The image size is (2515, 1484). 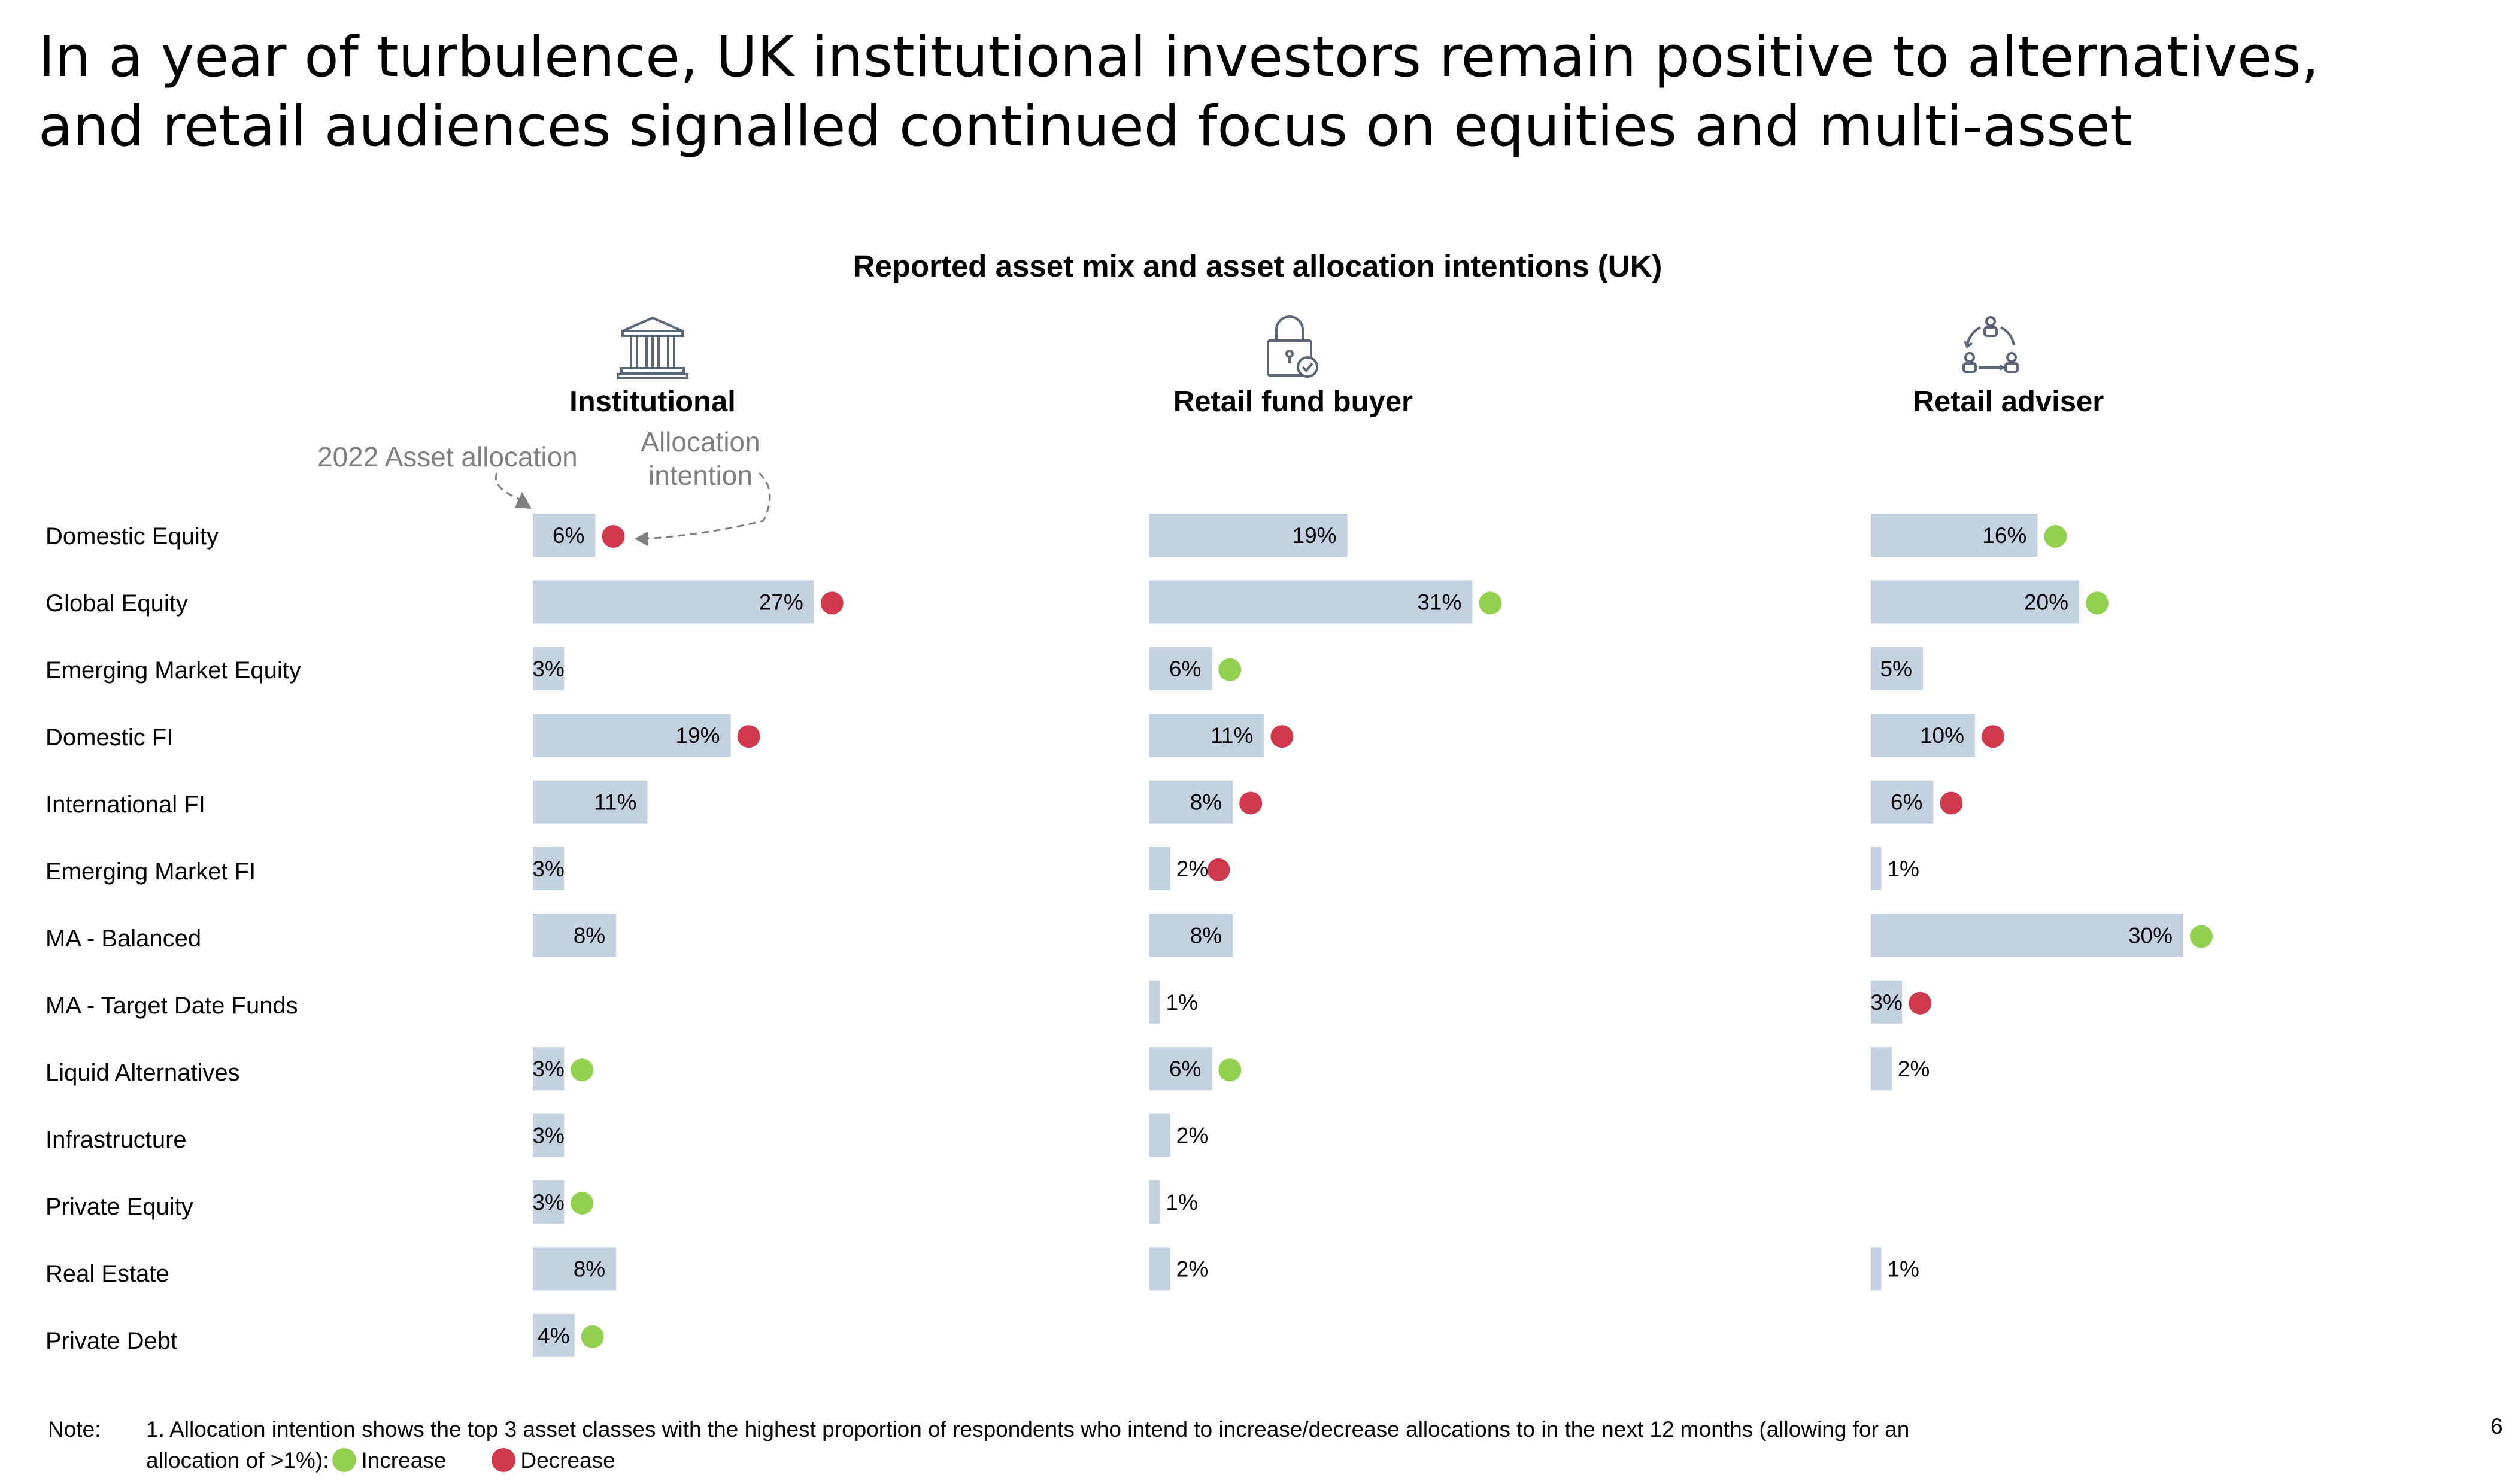 What do you see at coordinates (116, 1140) in the screenshot?
I see `category-label: Infrastructure` at bounding box center [116, 1140].